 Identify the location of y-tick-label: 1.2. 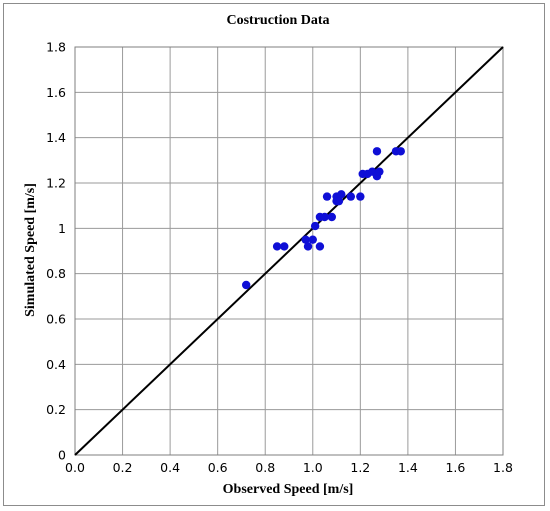
(56, 183).